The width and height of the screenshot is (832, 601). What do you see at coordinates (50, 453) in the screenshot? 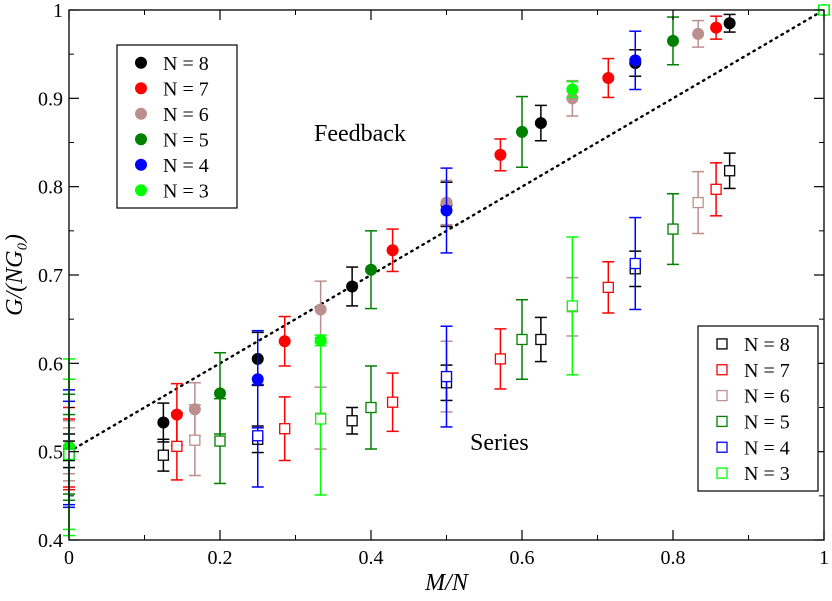
I see `y-tick-label: 0.5` at bounding box center [50, 453].